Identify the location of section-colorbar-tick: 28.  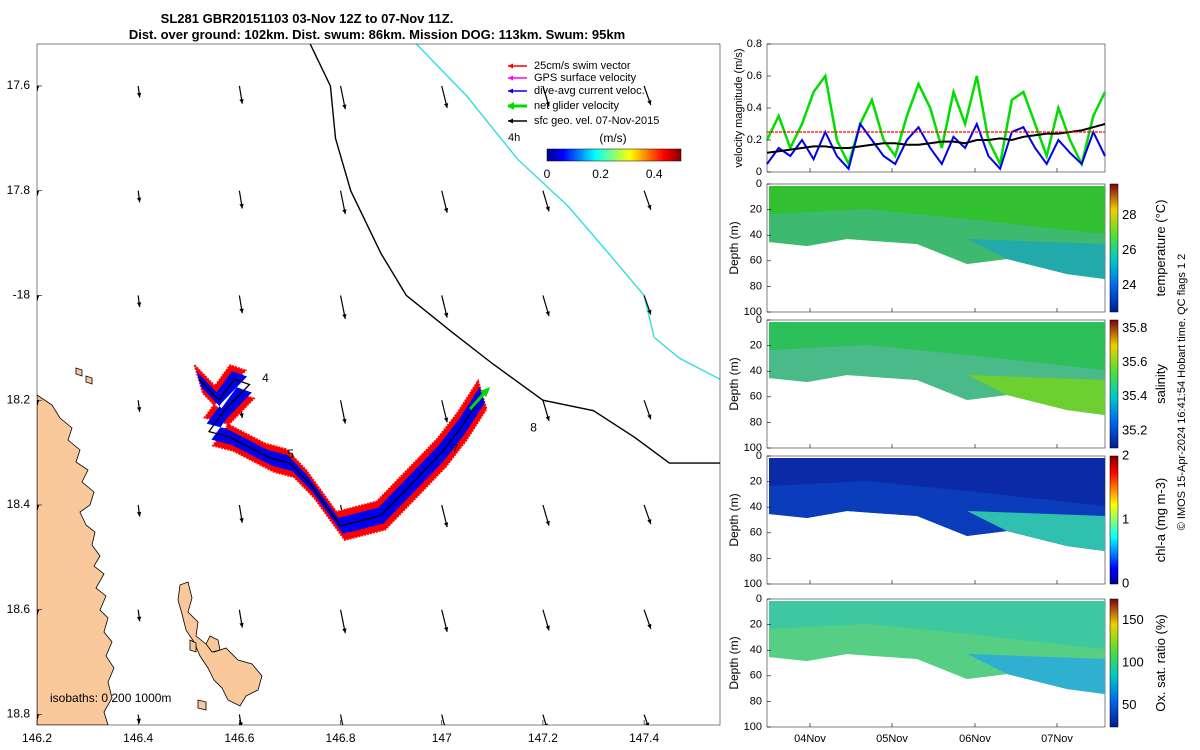
(1129, 214).